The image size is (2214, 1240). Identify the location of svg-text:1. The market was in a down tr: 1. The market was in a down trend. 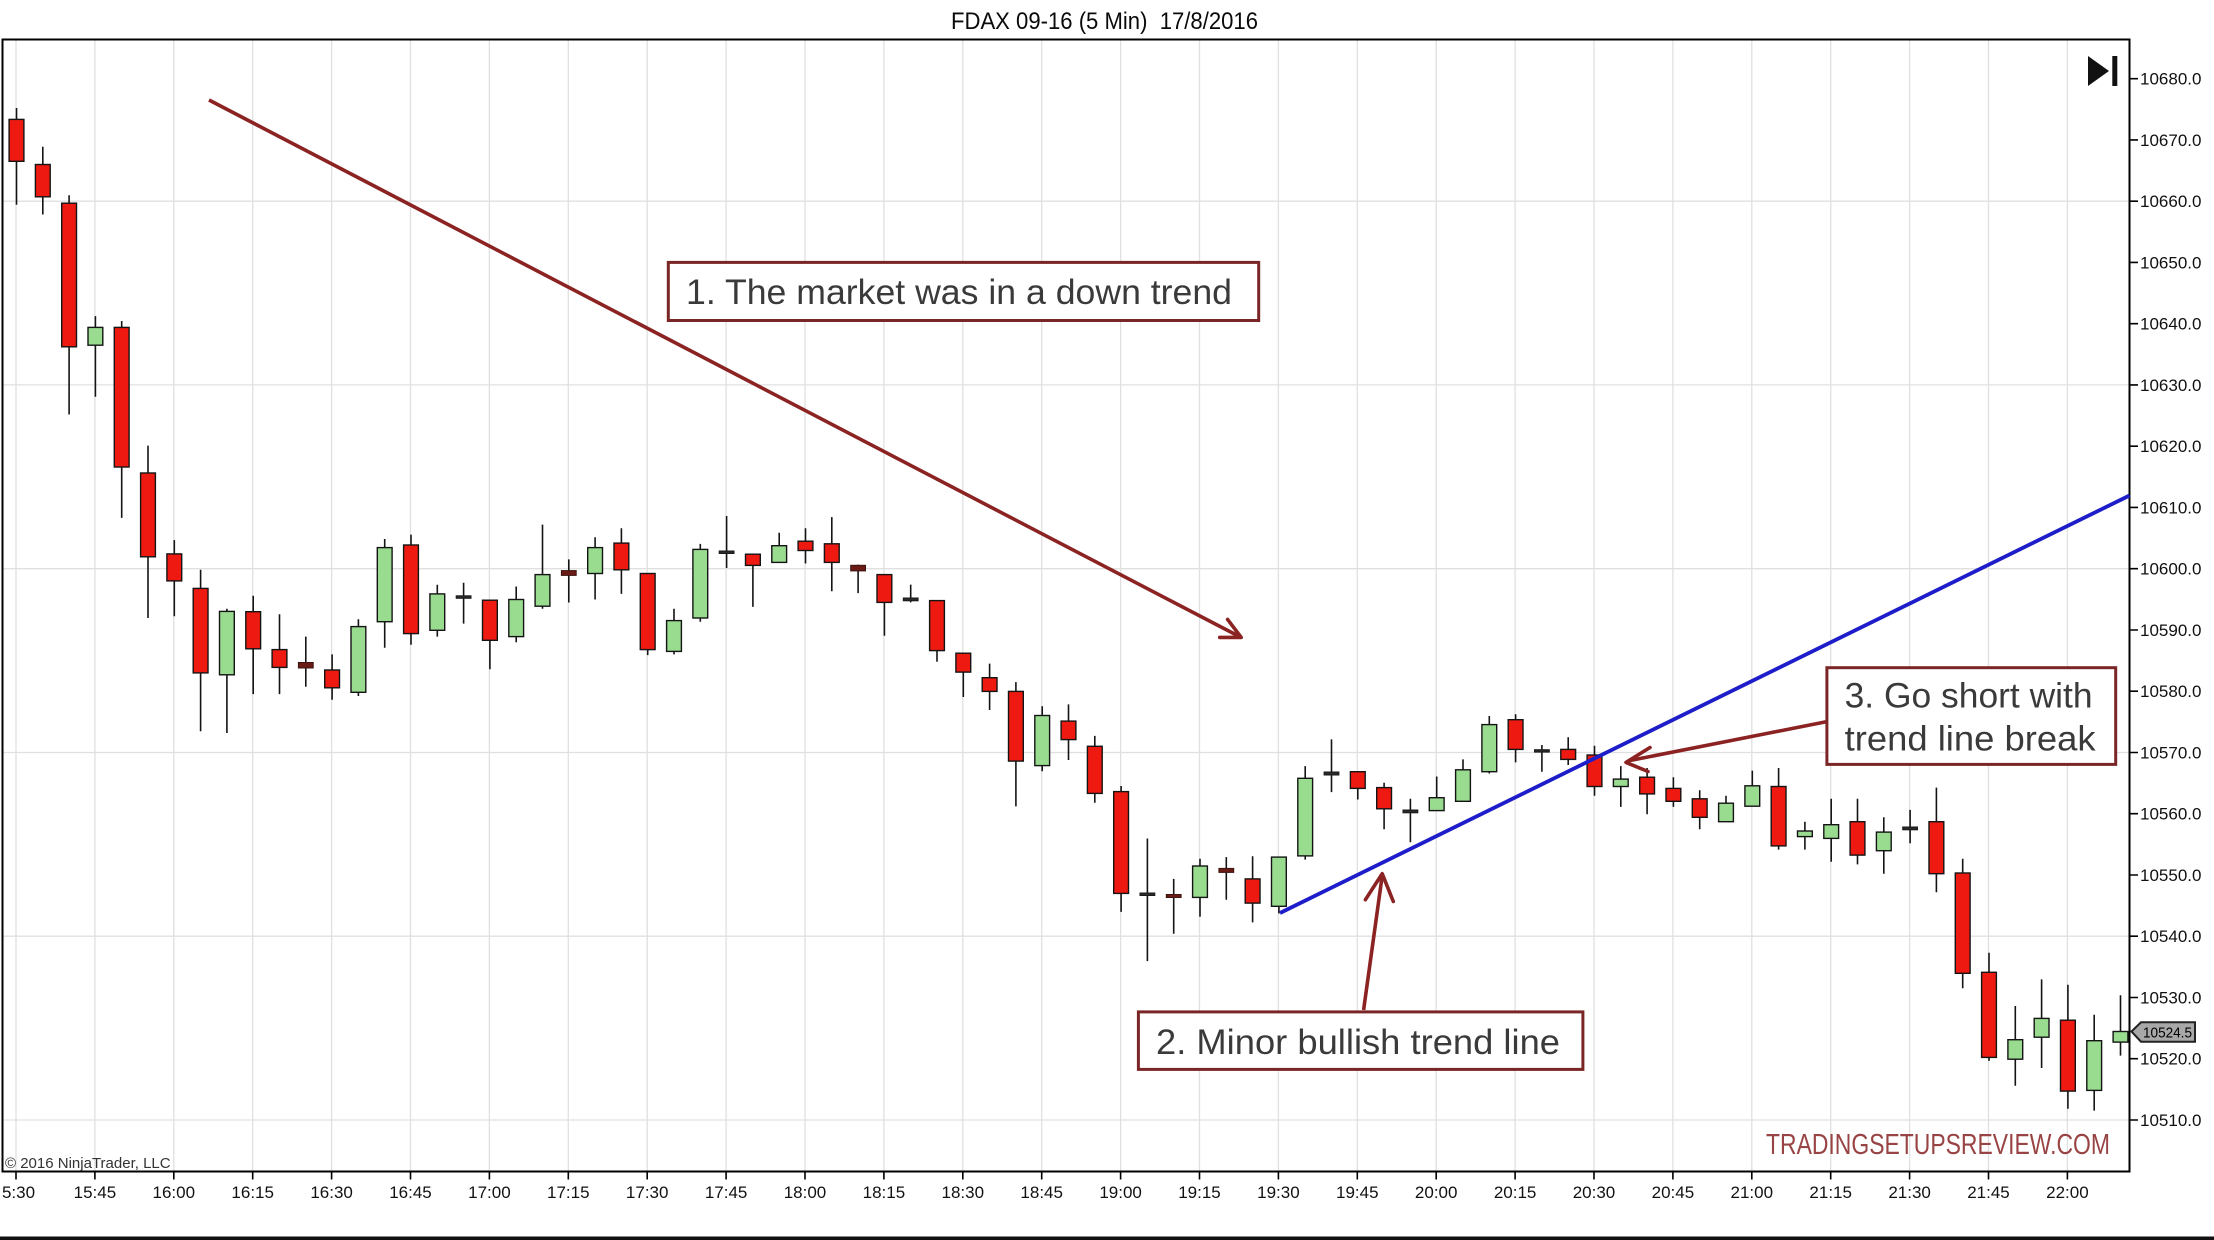
(959, 292).